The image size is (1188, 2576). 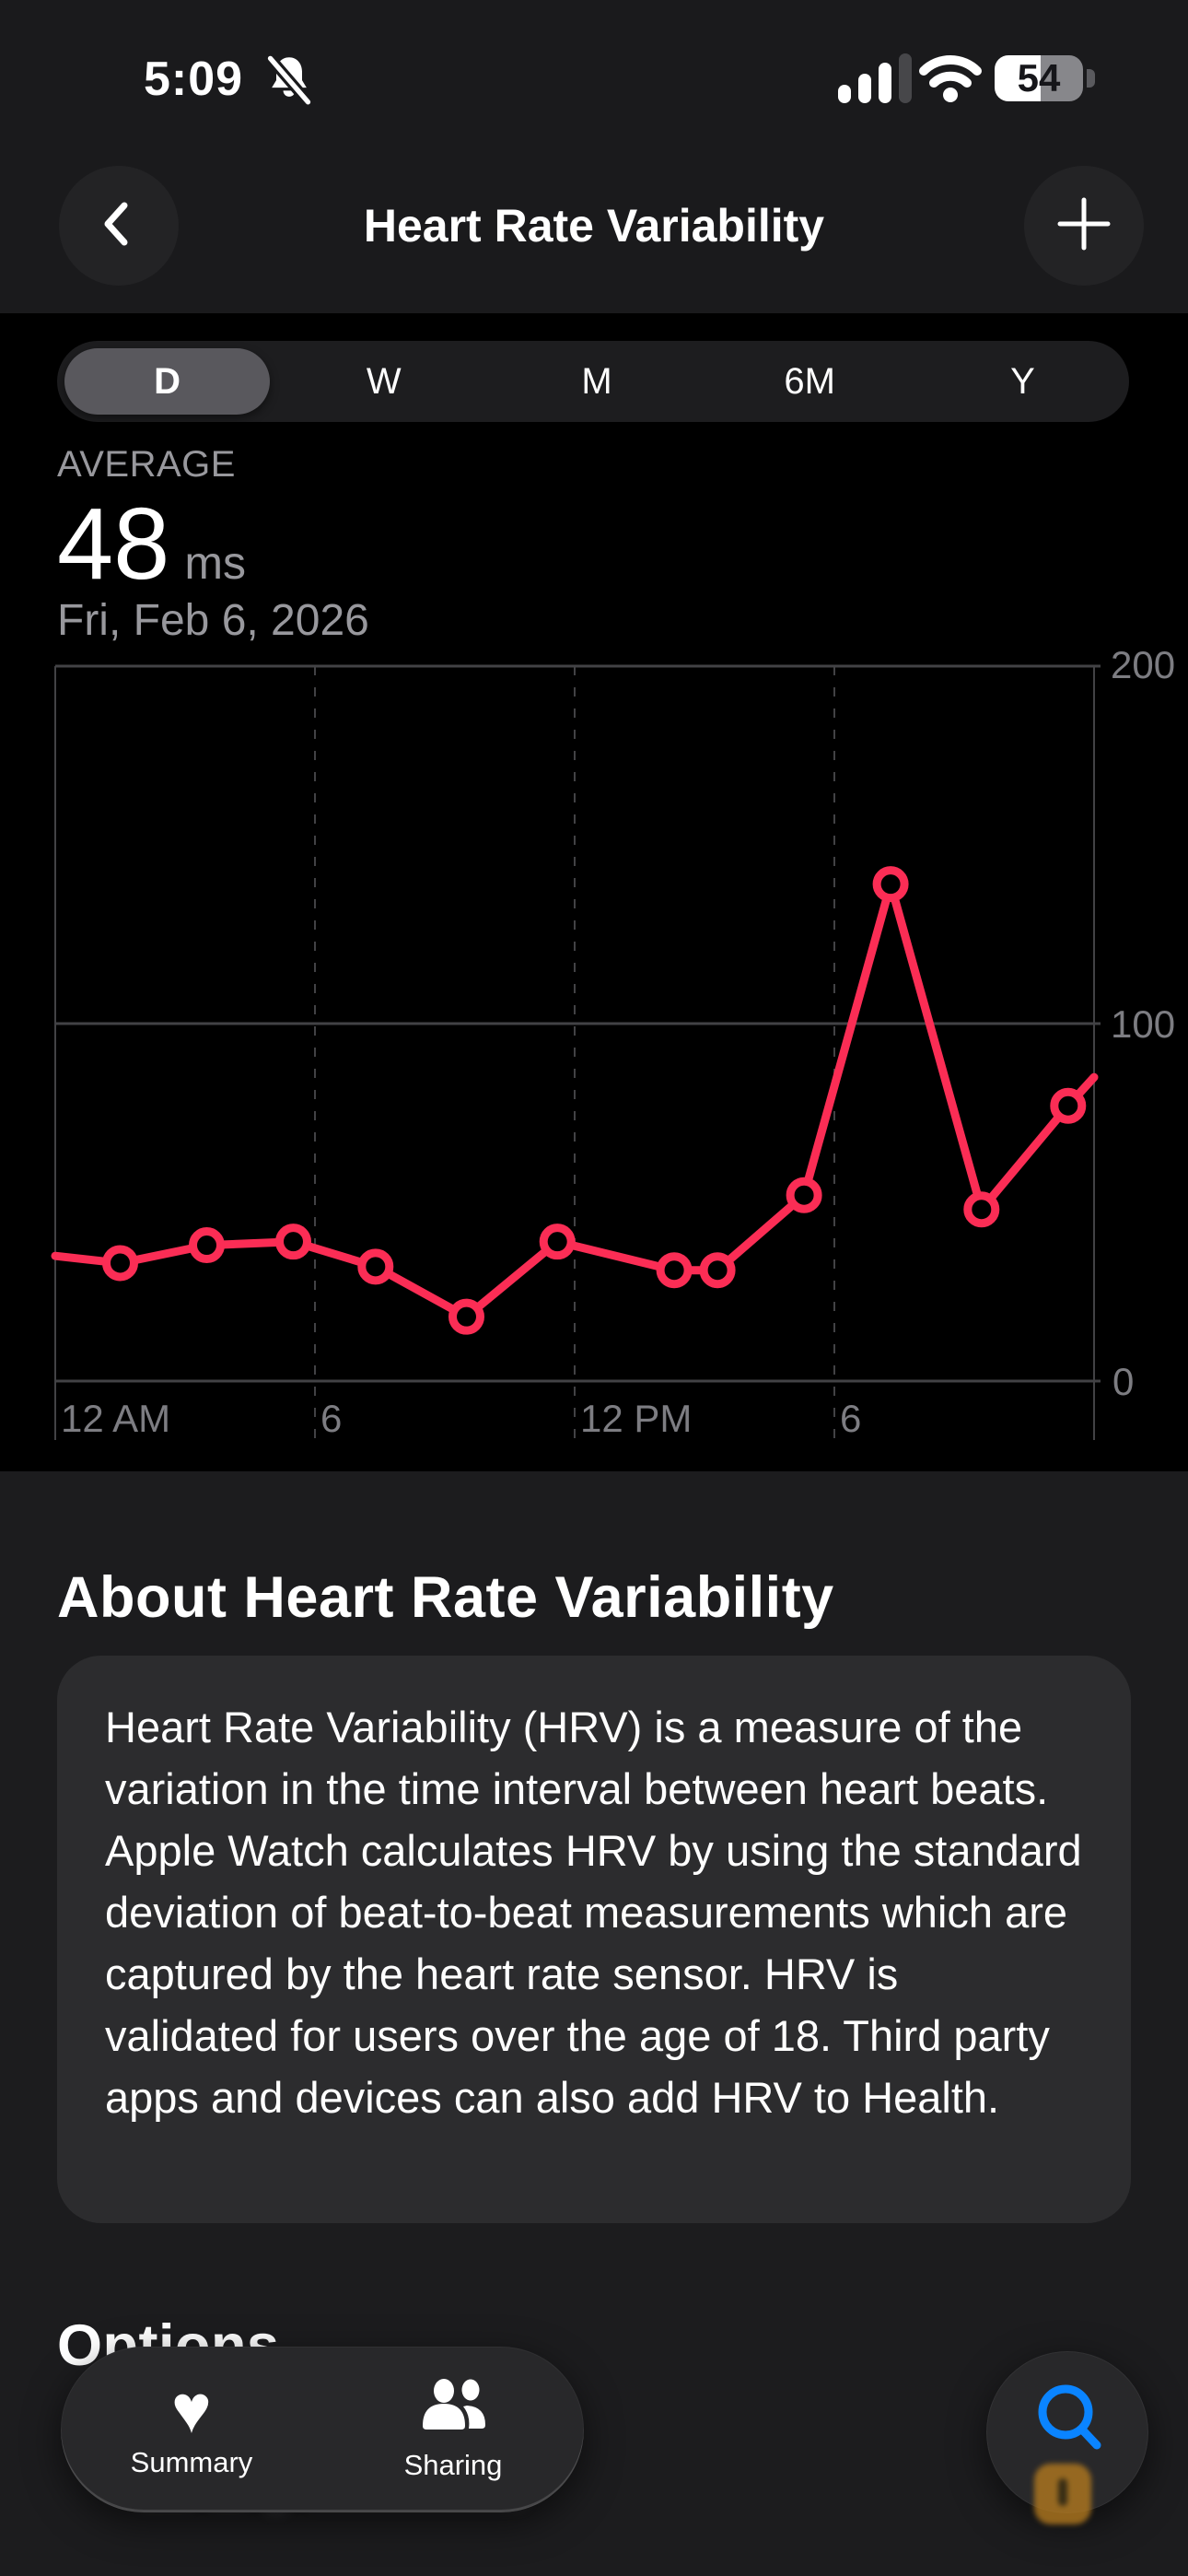 What do you see at coordinates (594, 156) in the screenshot?
I see `header-background` at bounding box center [594, 156].